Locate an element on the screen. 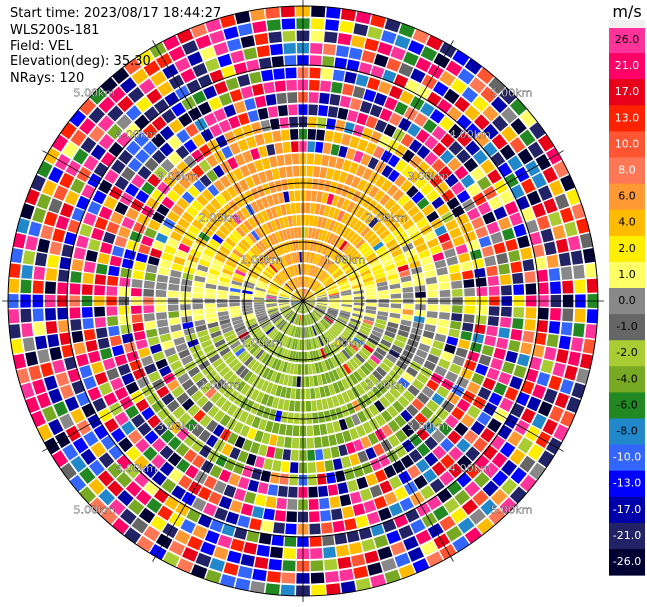  colorbar-bin is located at coordinates (627, 405).